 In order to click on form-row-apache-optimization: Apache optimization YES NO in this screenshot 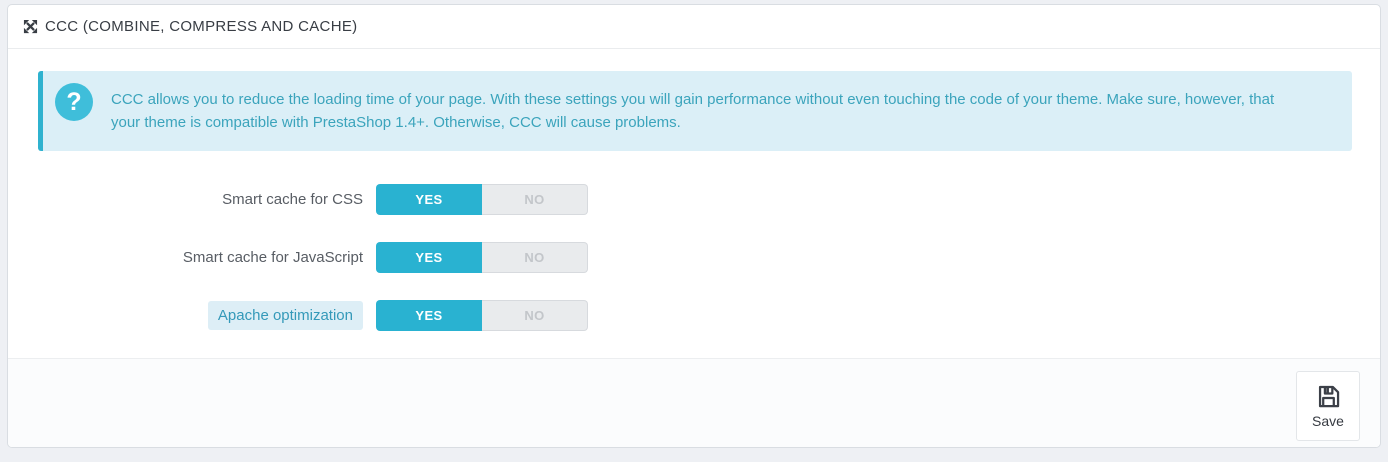, I will do `click(695, 315)`.